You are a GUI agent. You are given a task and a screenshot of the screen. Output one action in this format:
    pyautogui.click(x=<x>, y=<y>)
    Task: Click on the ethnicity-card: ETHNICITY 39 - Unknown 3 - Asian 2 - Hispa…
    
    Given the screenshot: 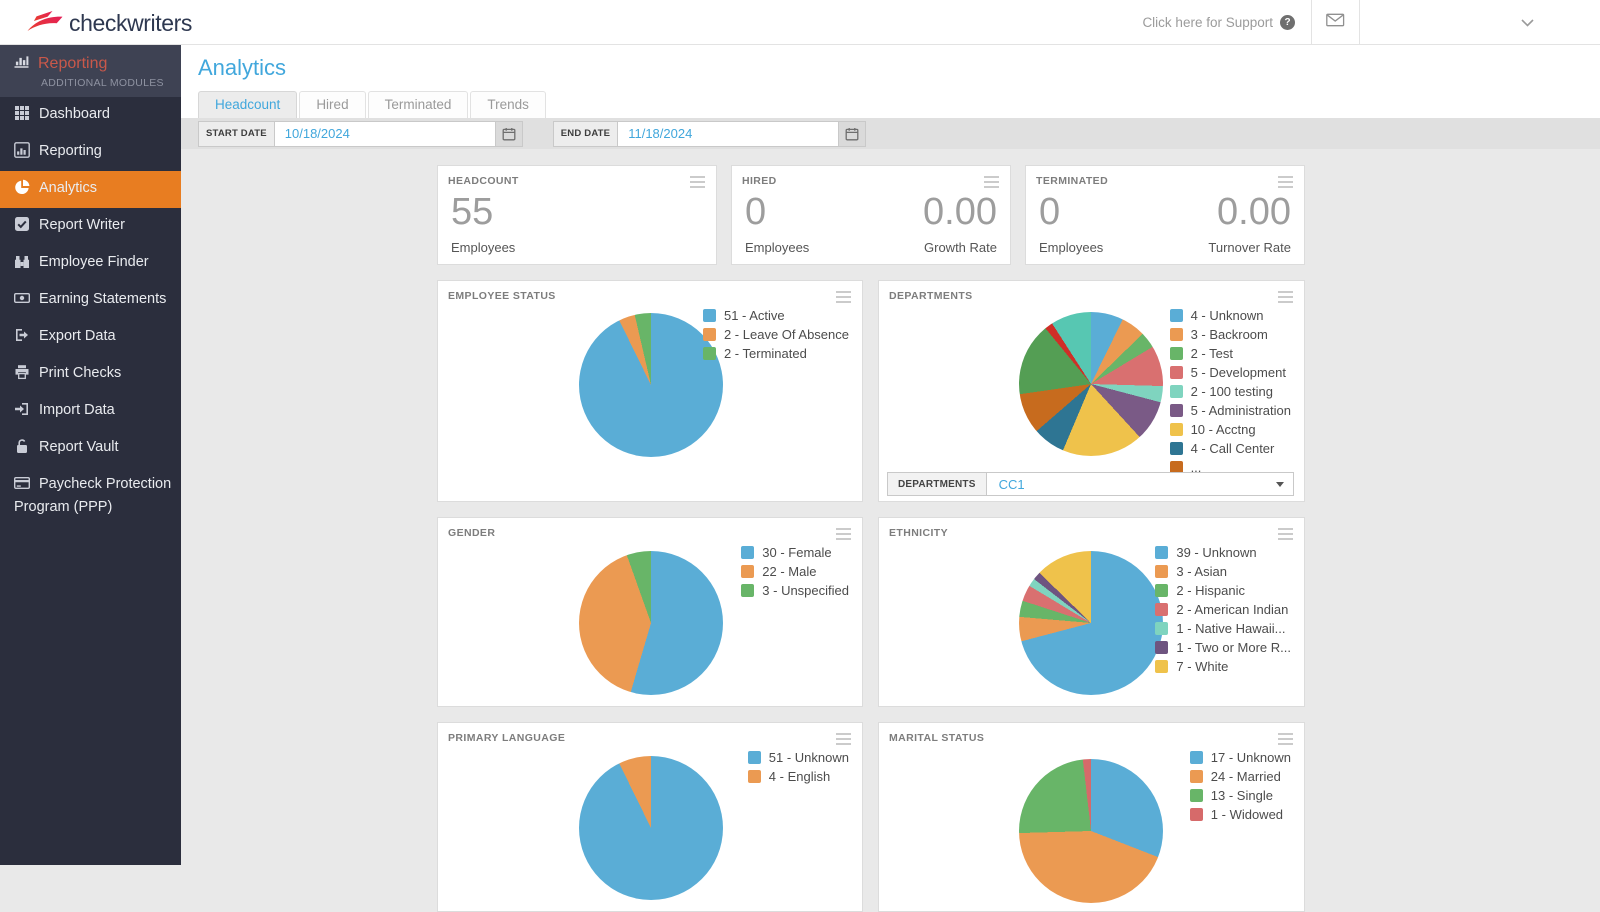 What is the action you would take?
    pyautogui.click(x=1091, y=612)
    